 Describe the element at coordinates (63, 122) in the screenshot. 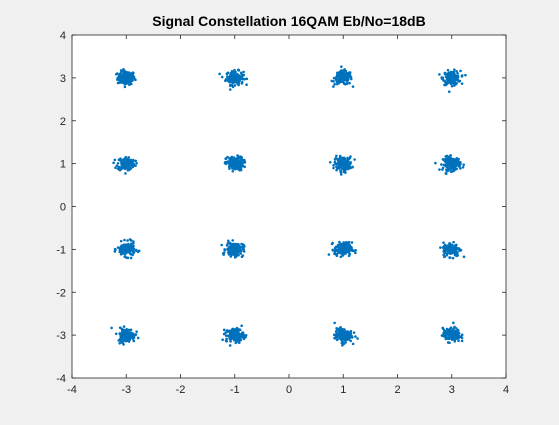

I see `y-tick-label: 2` at that location.